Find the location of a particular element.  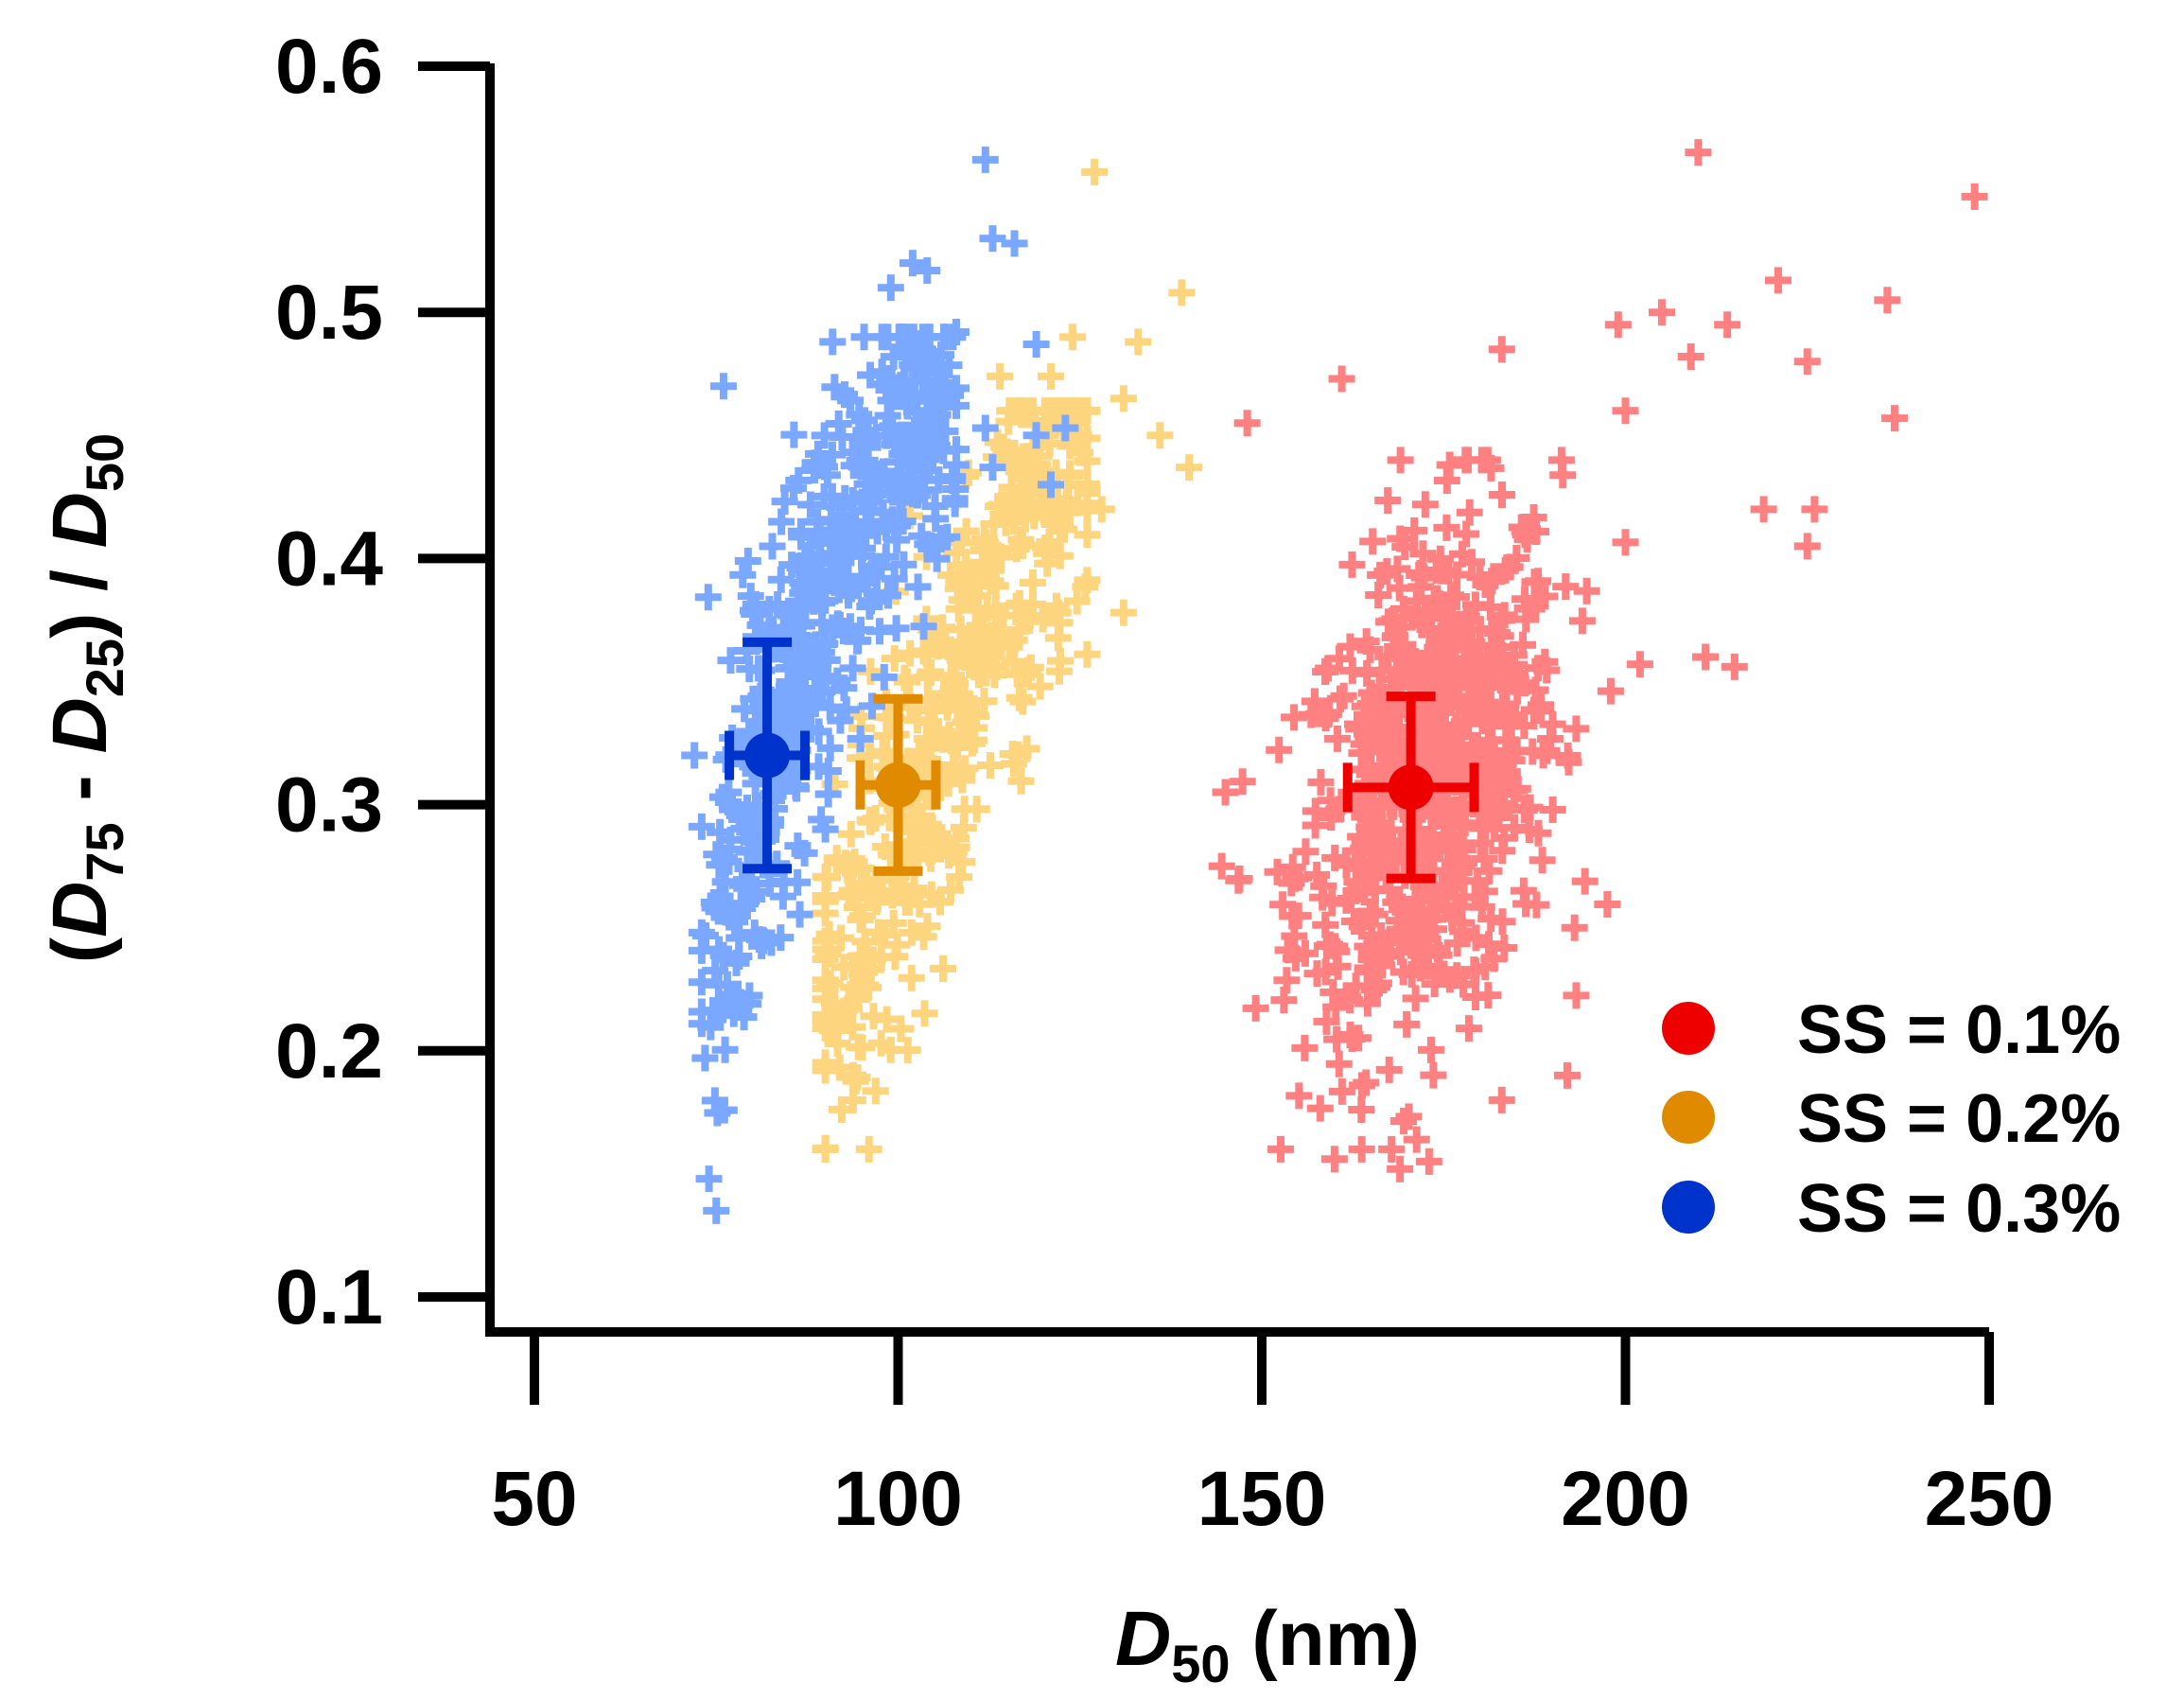

legend-marker-ss03 is located at coordinates (1688, 1207).